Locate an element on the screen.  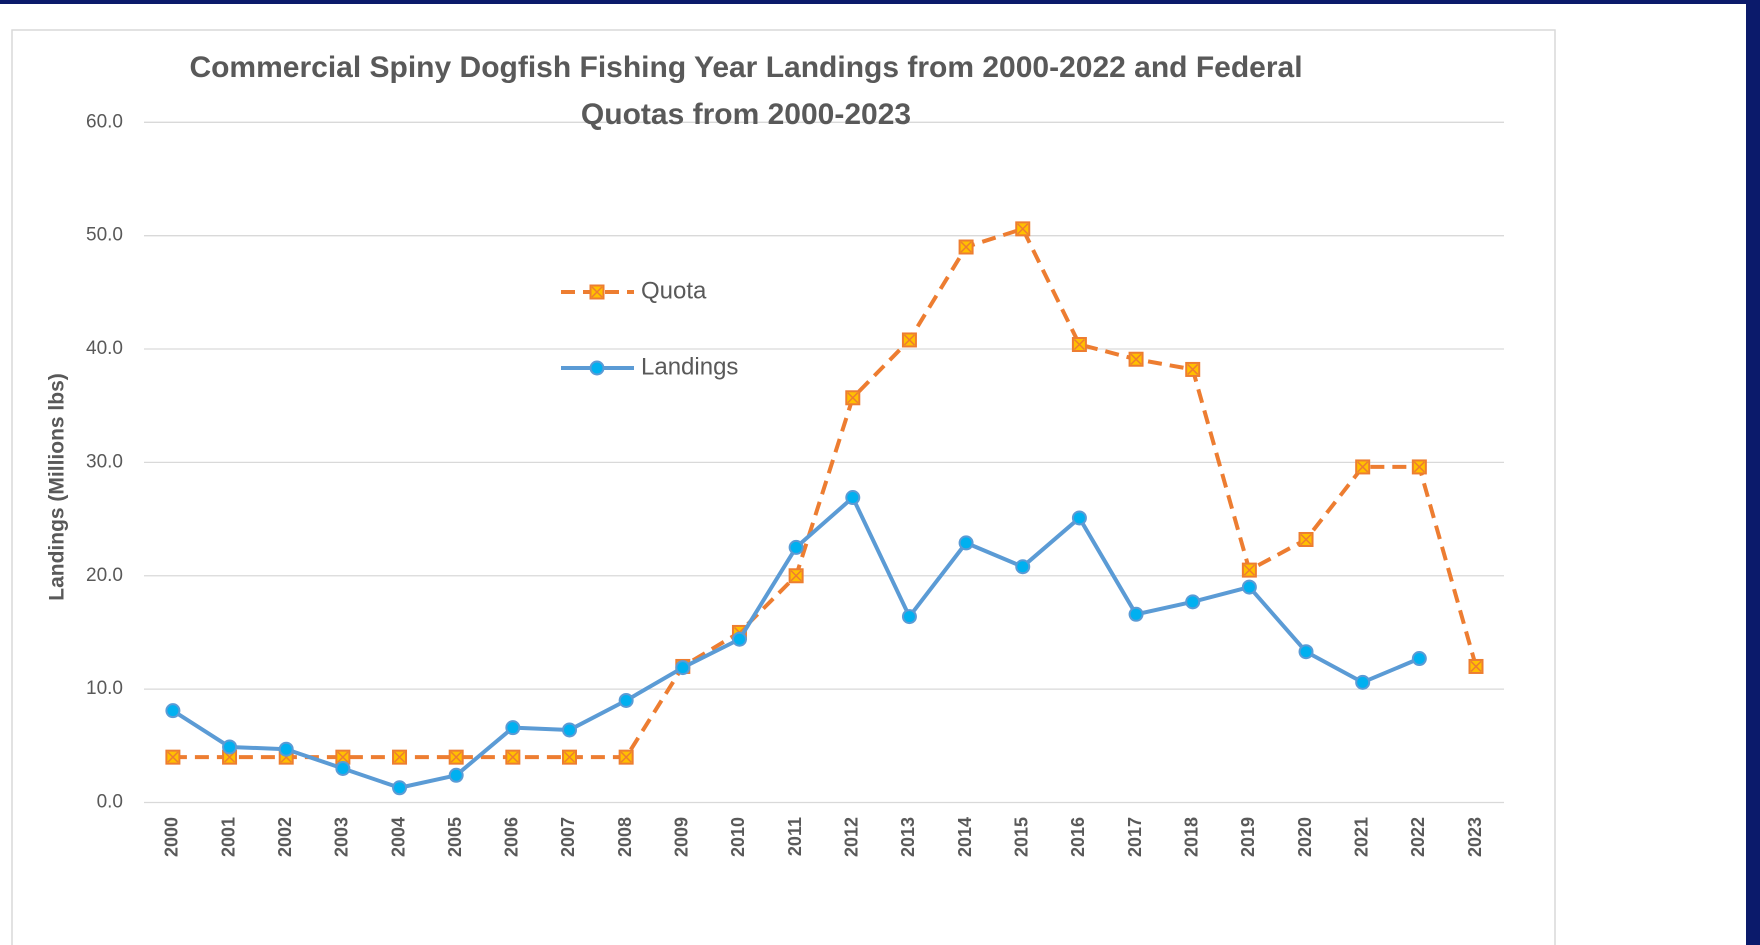
x-tick-label: 2018 is located at coordinates (1191, 837).